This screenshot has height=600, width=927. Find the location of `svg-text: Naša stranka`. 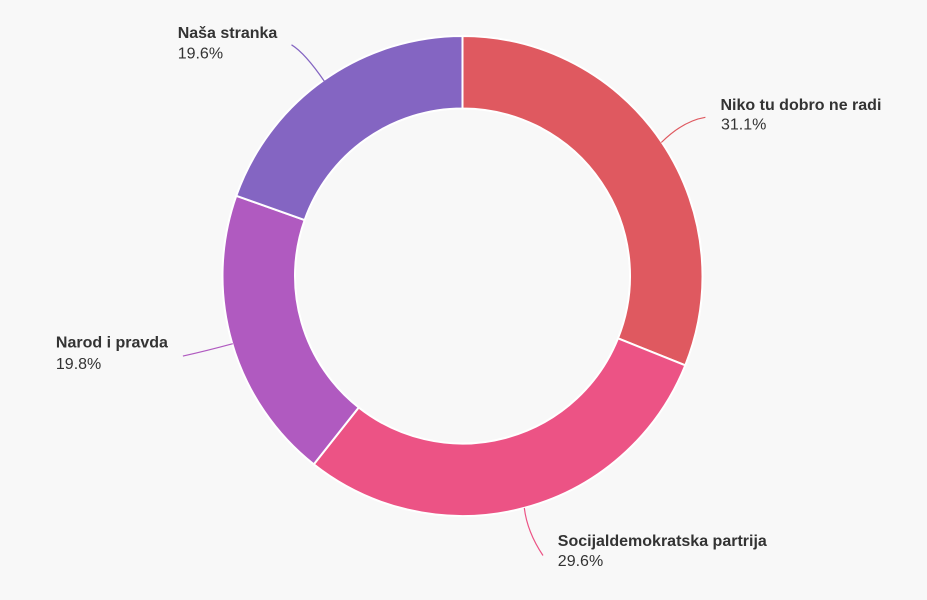

svg-text: Naša stranka is located at coordinates (228, 33).